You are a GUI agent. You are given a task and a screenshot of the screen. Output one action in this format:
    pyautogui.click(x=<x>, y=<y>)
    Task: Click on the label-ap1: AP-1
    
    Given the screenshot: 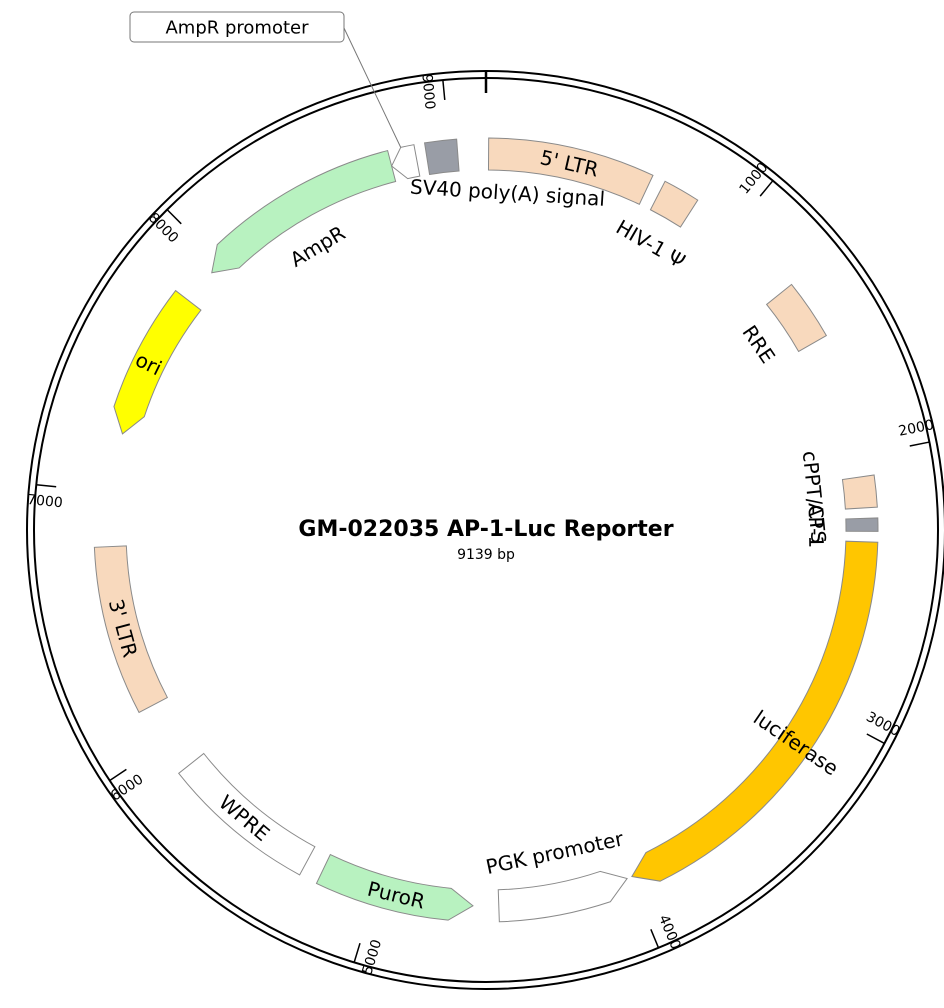 What is the action you would take?
    pyautogui.click(x=816, y=526)
    